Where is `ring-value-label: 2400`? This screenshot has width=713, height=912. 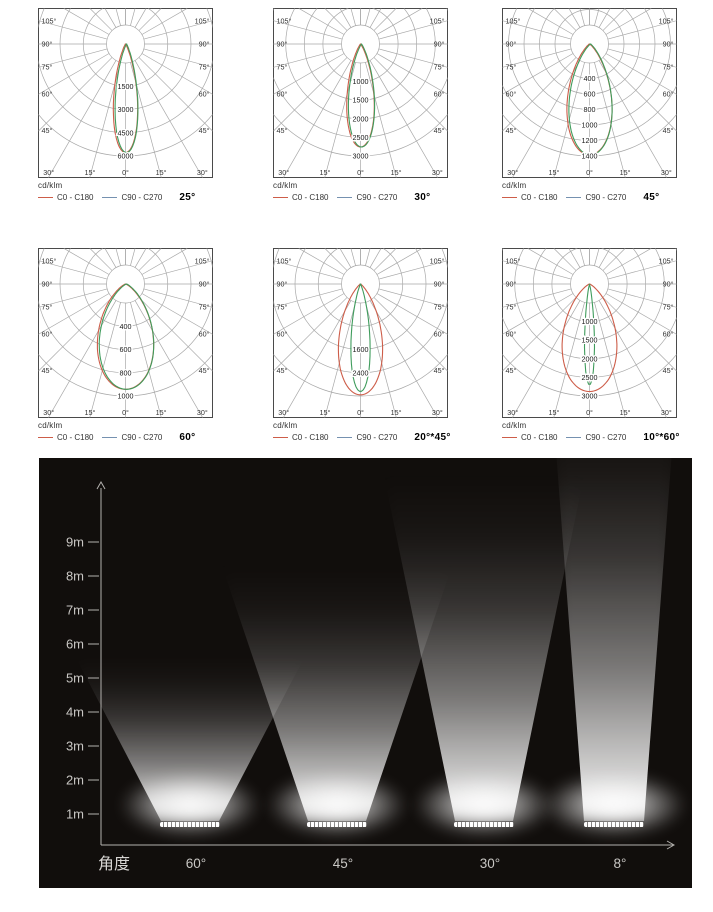
ring-value-label: 2400 is located at coordinates (361, 372).